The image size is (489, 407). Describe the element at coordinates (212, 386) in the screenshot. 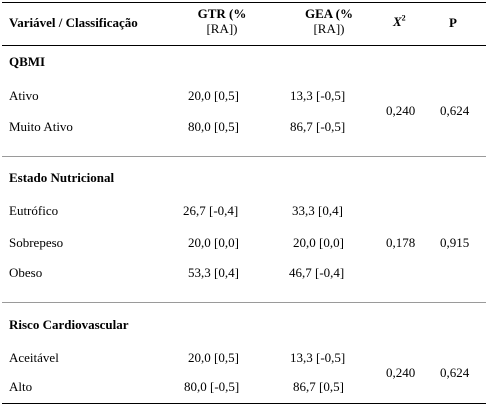

I see `cell-gtr: 80,0 [-0,5]` at that location.